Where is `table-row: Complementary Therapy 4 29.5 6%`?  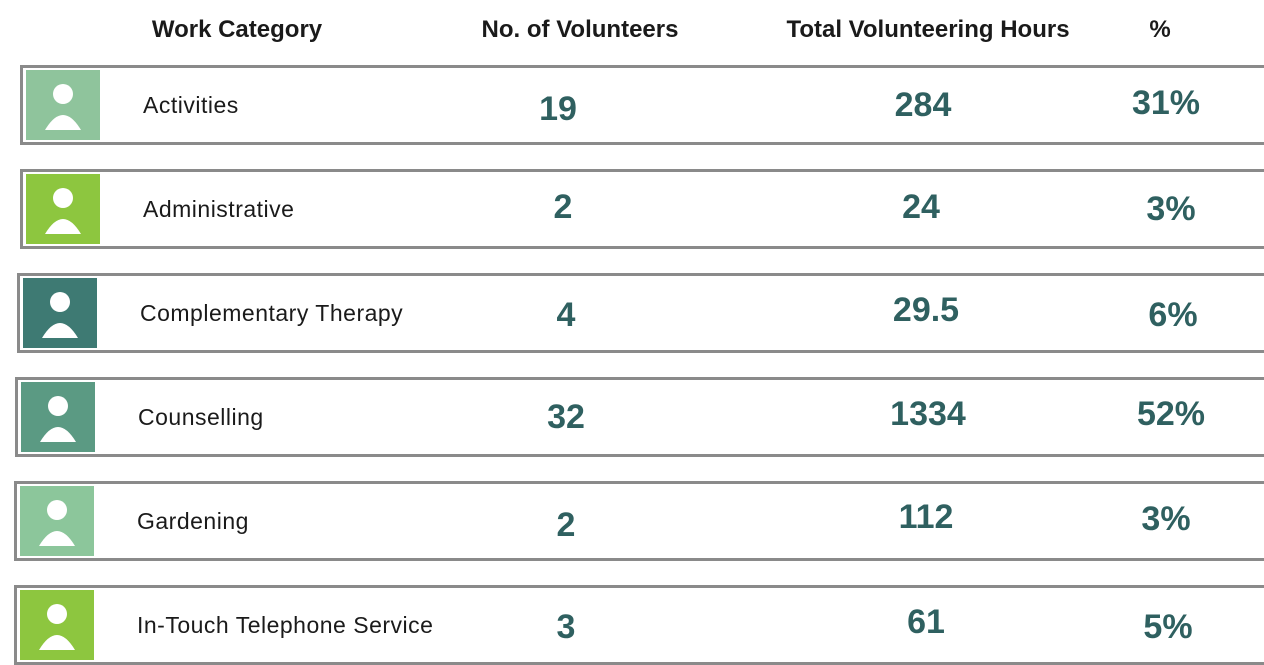 table-row: Complementary Therapy 4 29.5 6% is located at coordinates (640, 313).